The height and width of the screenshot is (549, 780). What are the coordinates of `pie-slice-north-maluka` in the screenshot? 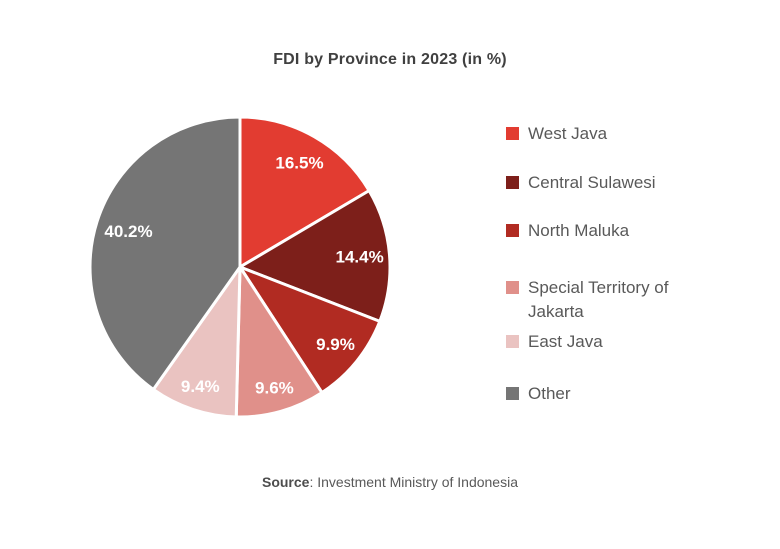 It's located at (310, 330).